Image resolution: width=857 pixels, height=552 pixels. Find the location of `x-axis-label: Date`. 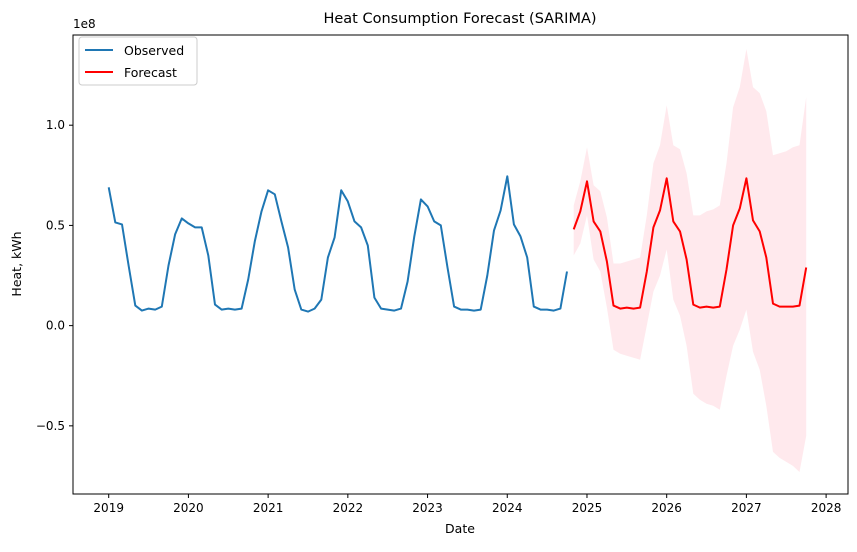

x-axis-label: Date is located at coordinates (460, 528).